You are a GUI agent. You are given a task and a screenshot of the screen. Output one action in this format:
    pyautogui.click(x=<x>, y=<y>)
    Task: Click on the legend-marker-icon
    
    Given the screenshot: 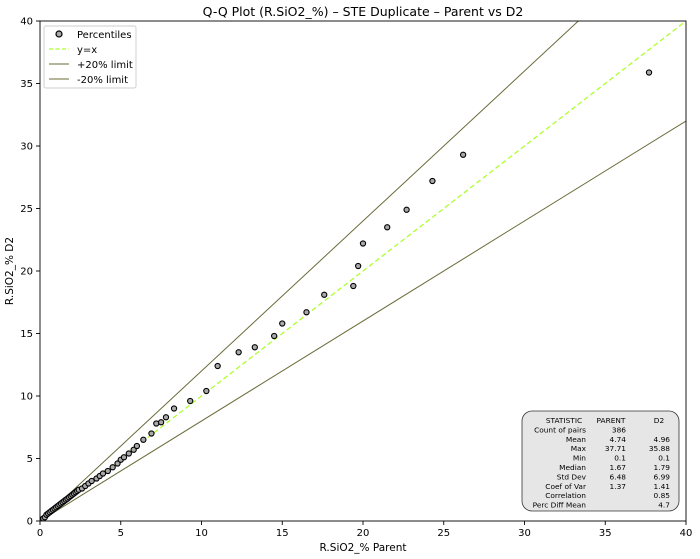 What is the action you would take?
    pyautogui.click(x=59, y=34)
    